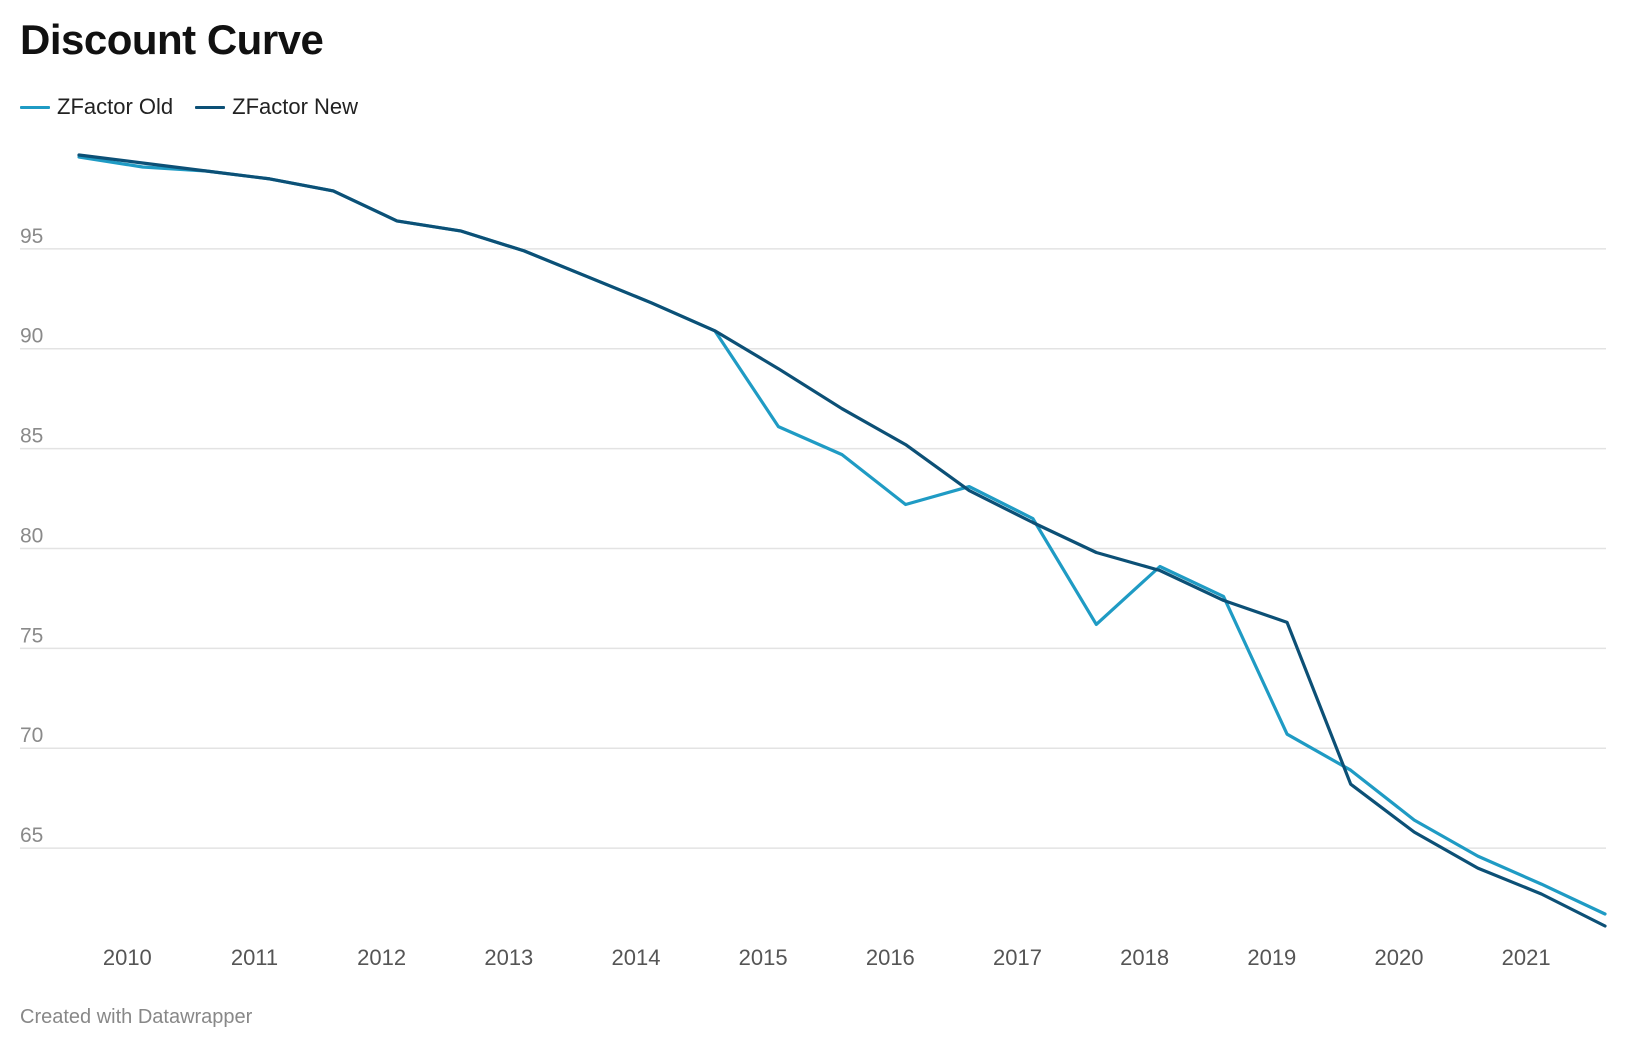 The height and width of the screenshot is (1054, 1636). I want to click on x-tick-label-2012: 2012, so click(381, 957).